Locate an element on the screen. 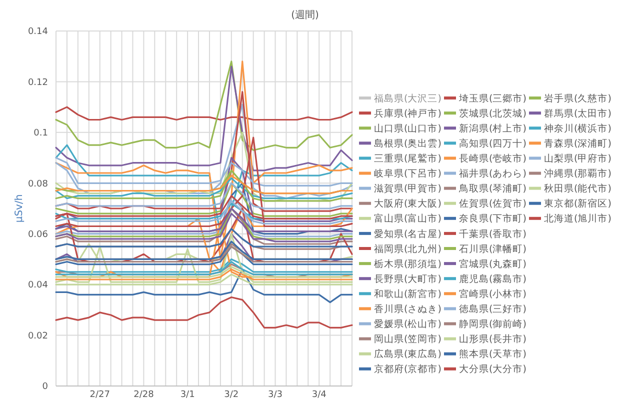  legend-label: 埼玉県(三郷市) is located at coordinates (492, 98).